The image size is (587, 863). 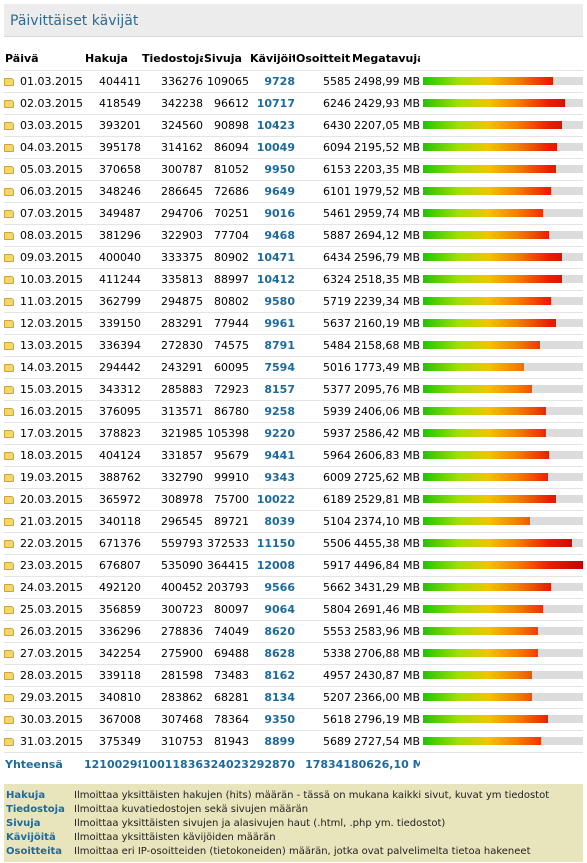 What do you see at coordinates (44, 80) in the screenshot?
I see `date-cell: 01.03.2015` at bounding box center [44, 80].